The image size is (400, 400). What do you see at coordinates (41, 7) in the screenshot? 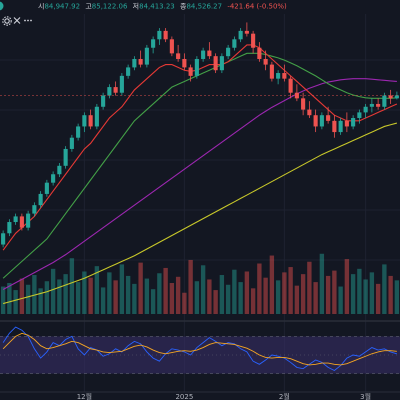
I see `open-label: 시` at bounding box center [41, 7].